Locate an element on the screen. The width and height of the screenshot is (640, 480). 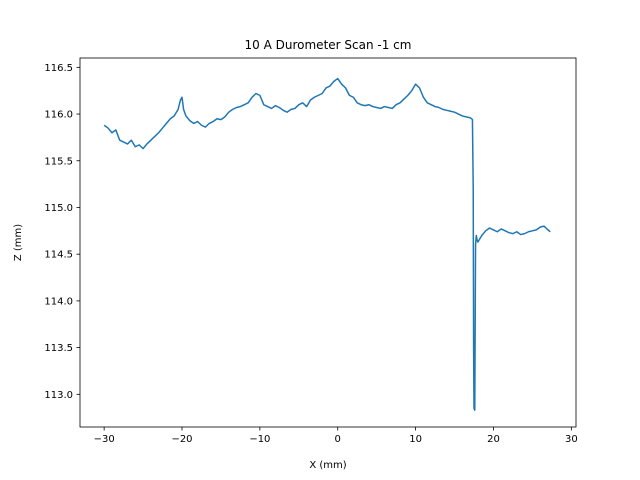
y-tick-label: 114.5 is located at coordinates (58, 255).